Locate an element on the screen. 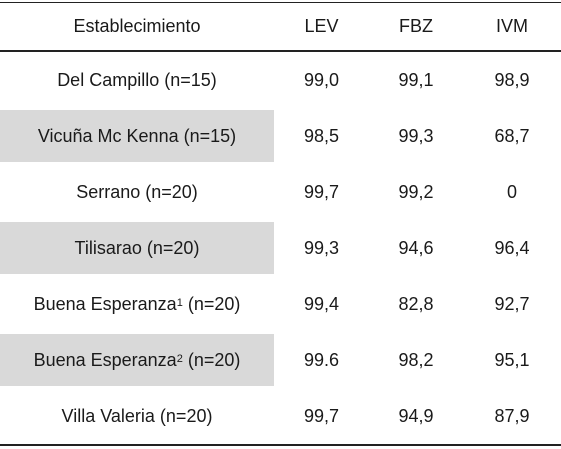  cell-ivm: 92,7 is located at coordinates (512, 303).